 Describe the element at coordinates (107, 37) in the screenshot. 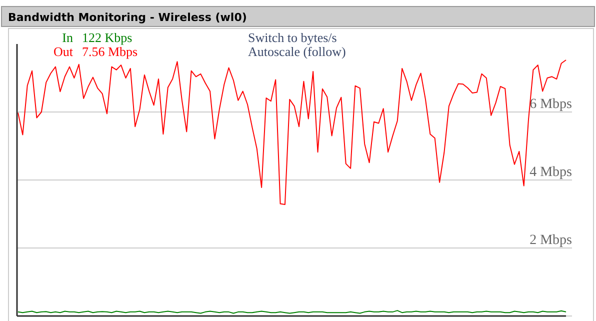

I see `annotation: 122 Kbps` at that location.